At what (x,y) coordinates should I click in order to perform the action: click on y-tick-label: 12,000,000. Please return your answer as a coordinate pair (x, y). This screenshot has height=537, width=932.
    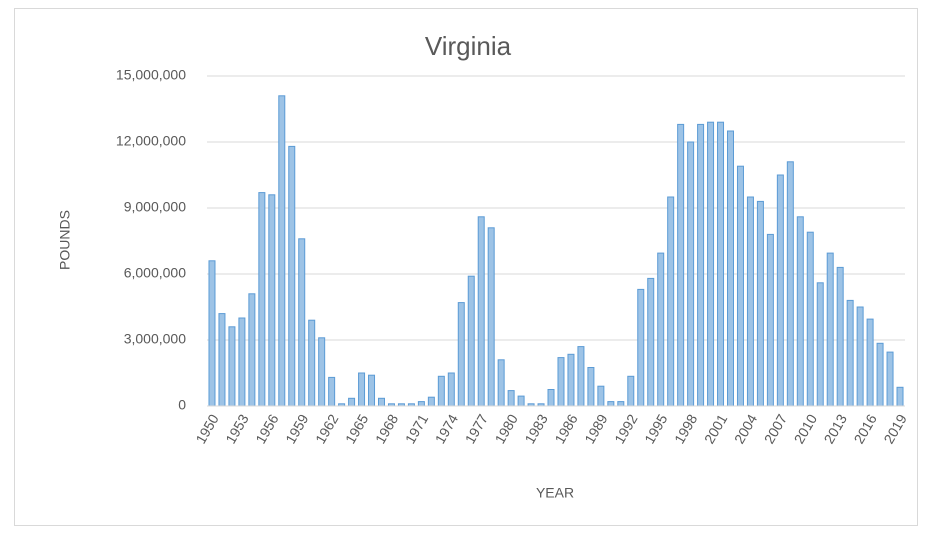
    Looking at the image, I should click on (151, 141).